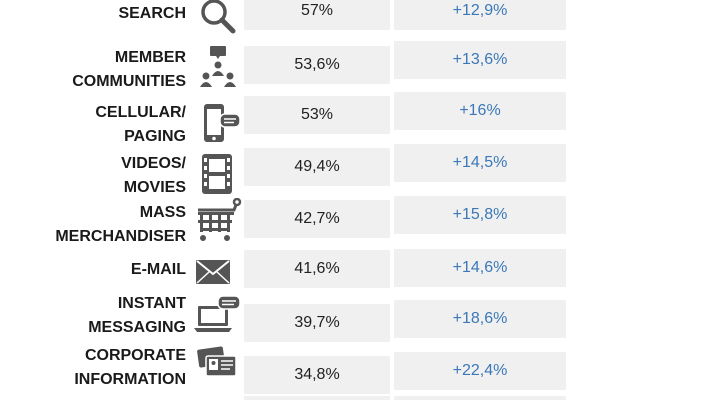 The height and width of the screenshot is (400, 720). Describe the element at coordinates (480, 163) in the screenshot. I see `growth-cell: +14,5%` at that location.